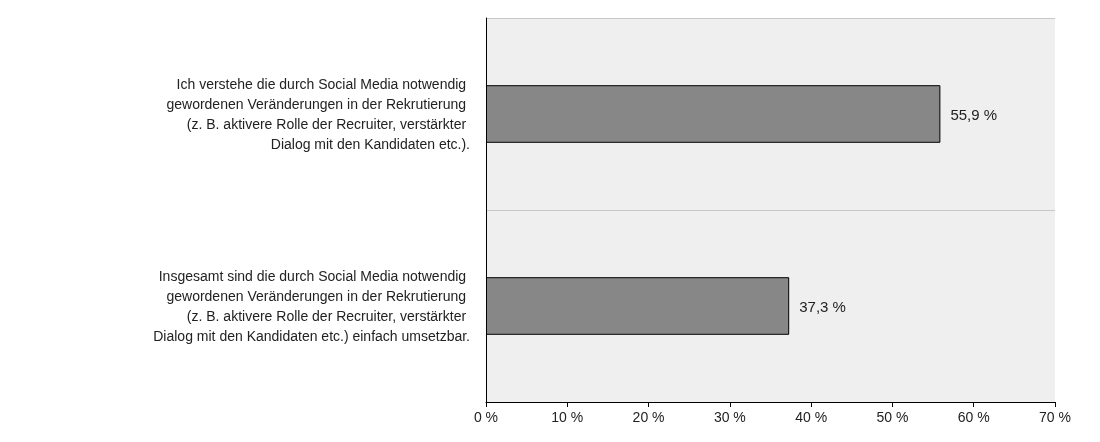 The height and width of the screenshot is (442, 1100). I want to click on y-tick-label: Insgesamt sind die durch Social Media notwendig gewordenen Veränderungen in der Rekrutierung (z. B. aktivere Rolle der Recruiter, verstärkter Dialog mit den Kandidaten etc.) einfach umsetzbar., so click(311, 306).